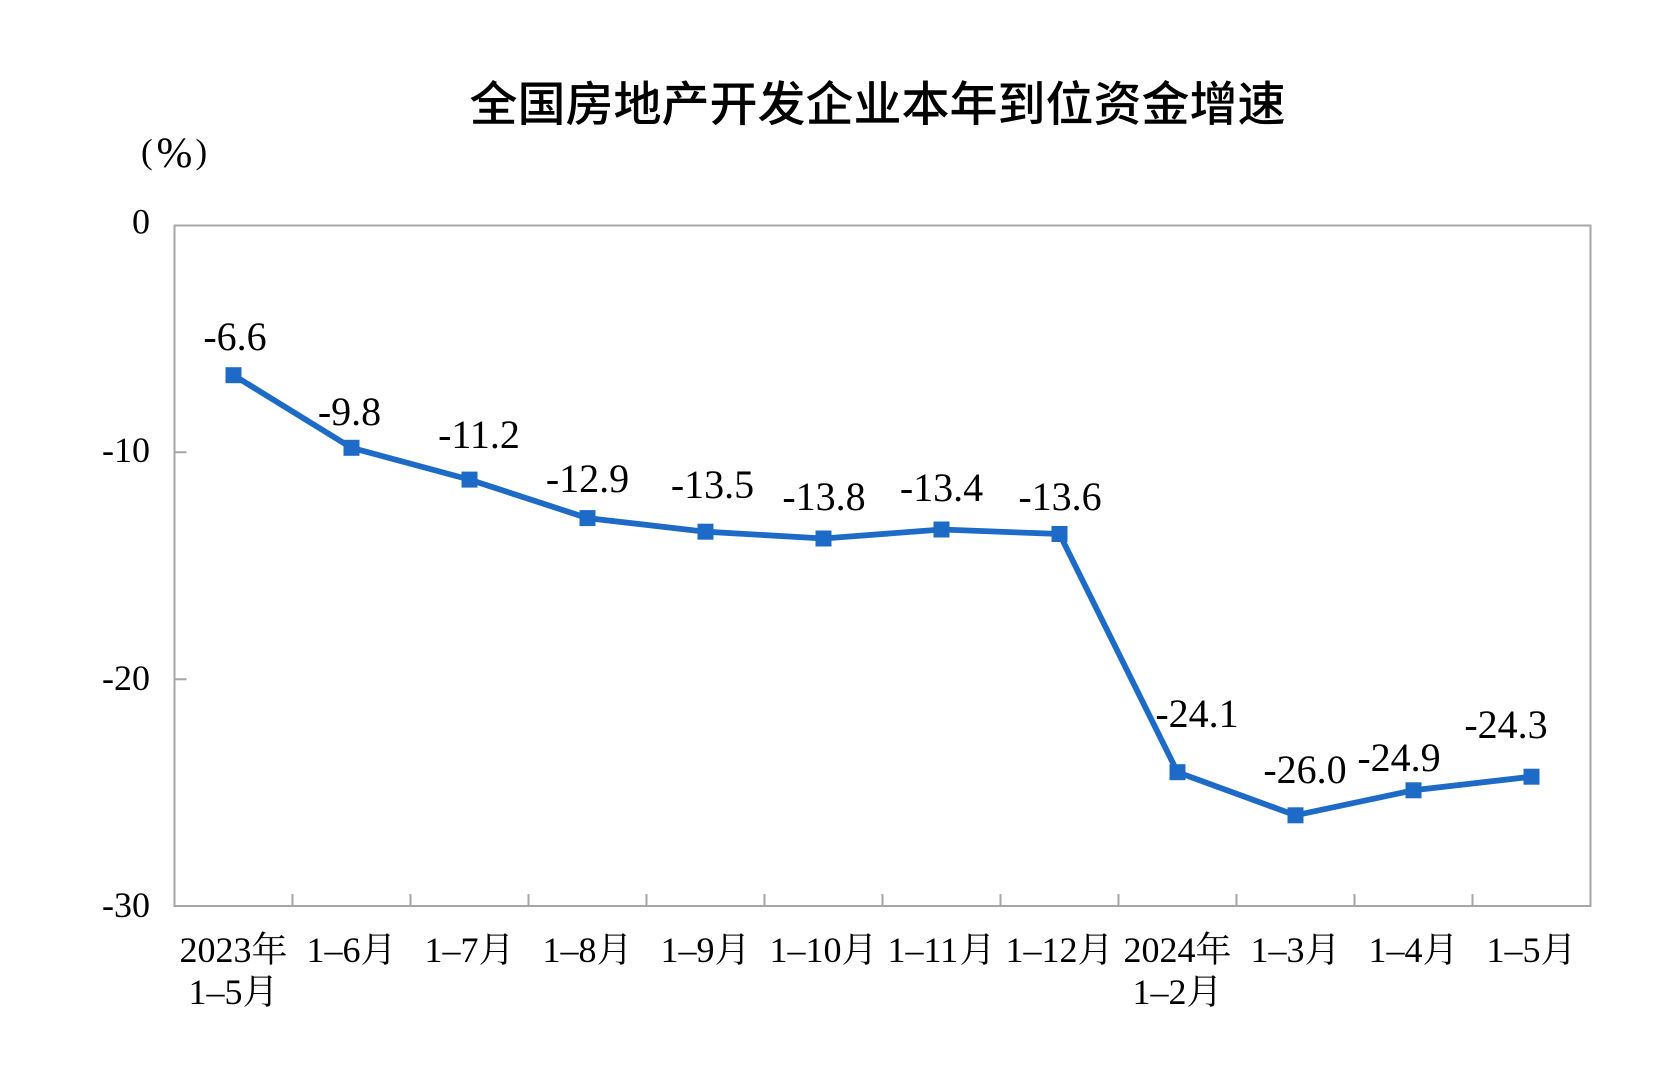 The height and width of the screenshot is (1091, 1662). What do you see at coordinates (141, 222) in the screenshot?
I see `svg-text: 0` at bounding box center [141, 222].